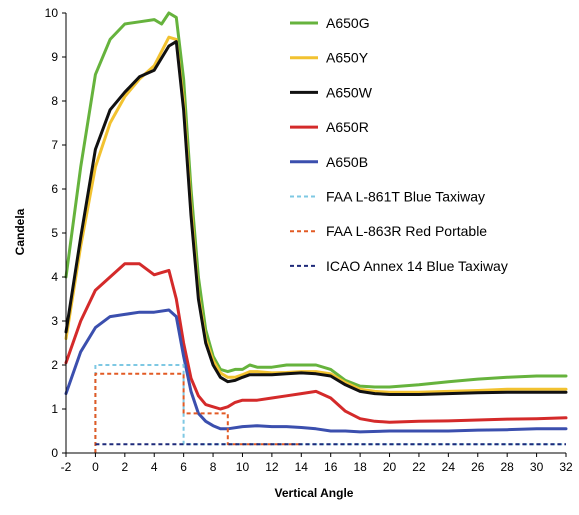  Describe the element at coordinates (419, 467) in the screenshot. I see `x-tick-label: 22` at that location.